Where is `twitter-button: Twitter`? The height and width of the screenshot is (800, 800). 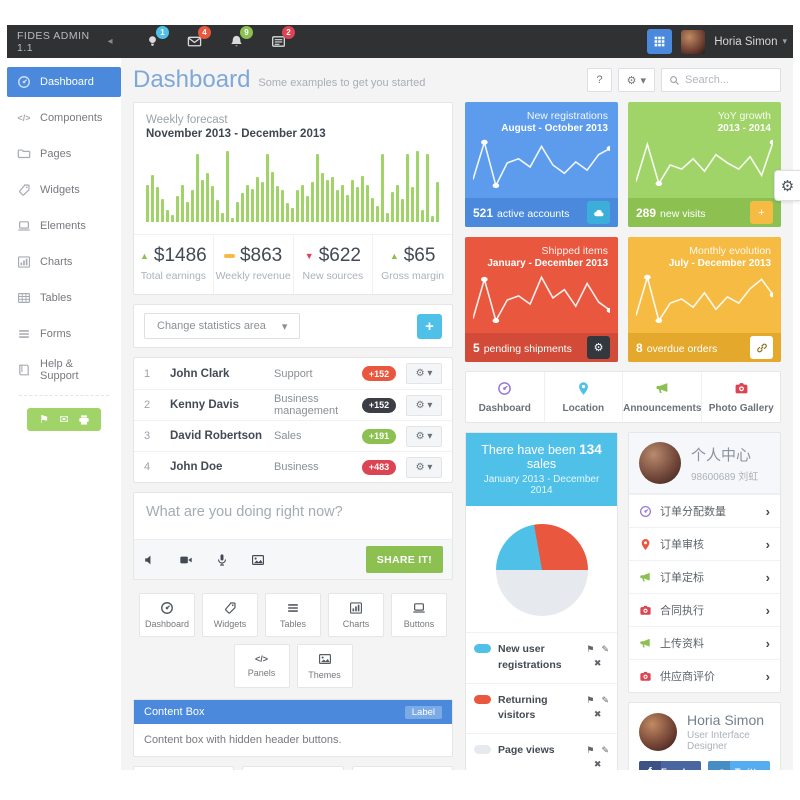
twitter-button: Twitter is located at coordinates (739, 765).